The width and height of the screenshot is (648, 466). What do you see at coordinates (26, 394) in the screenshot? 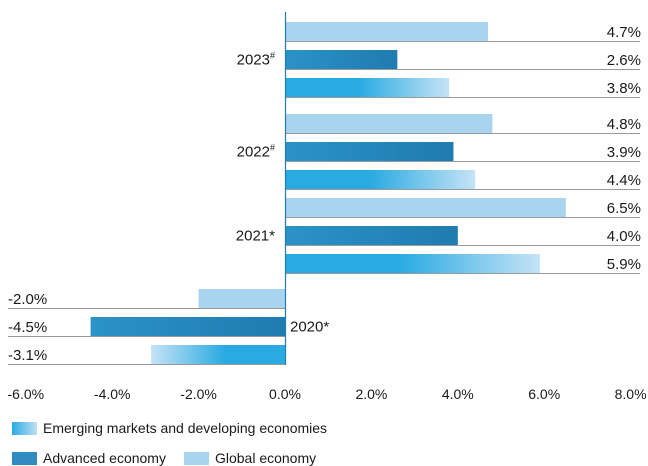
I see `x-tick-label: -6.0%` at bounding box center [26, 394].